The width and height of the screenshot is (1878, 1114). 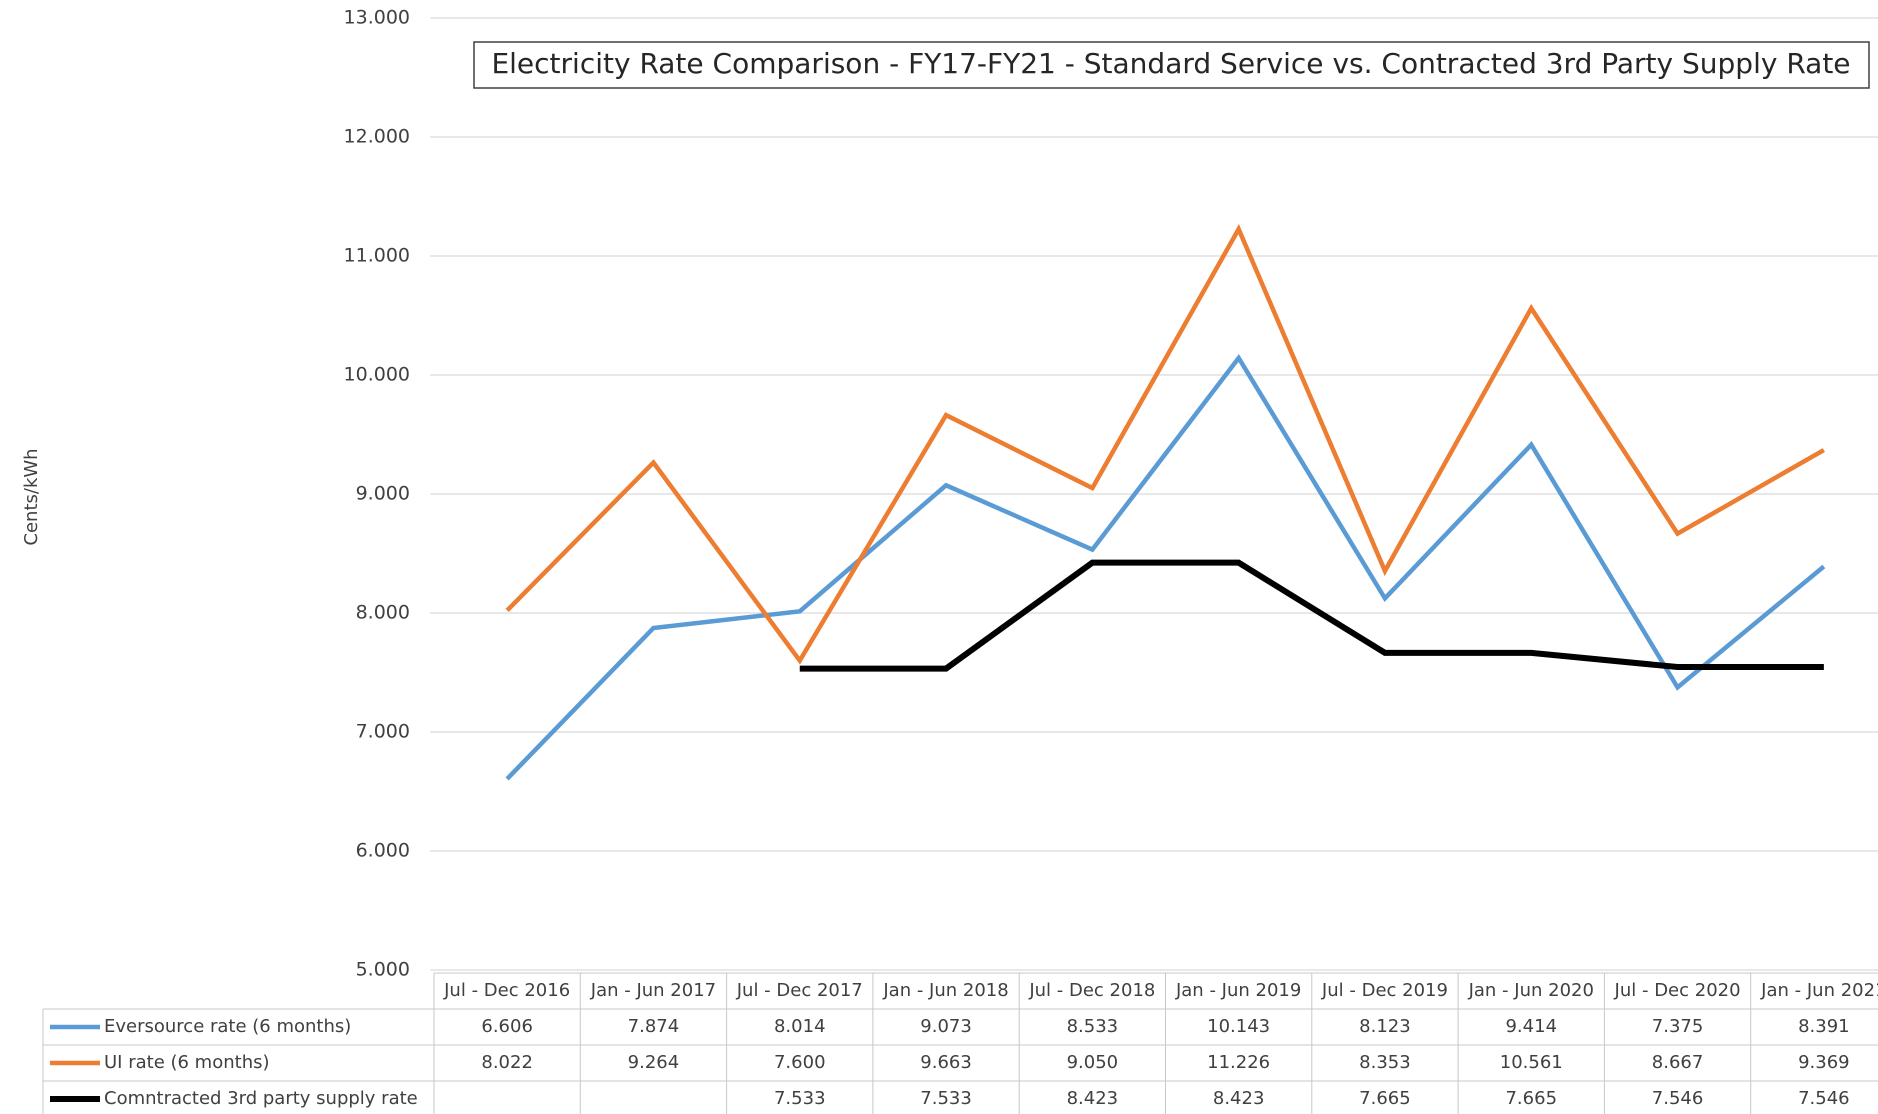 I want to click on data-label: 7.600, so click(x=800, y=1062).